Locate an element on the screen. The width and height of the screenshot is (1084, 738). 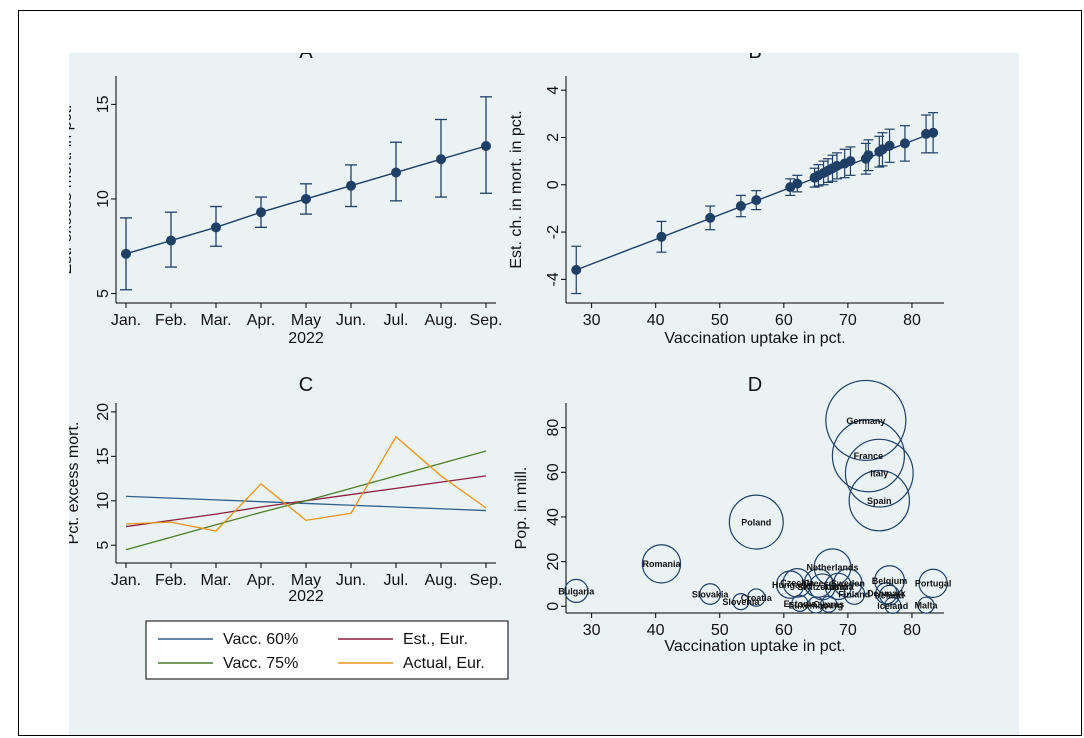
panel-a-title: A is located at coordinates (306, 58).